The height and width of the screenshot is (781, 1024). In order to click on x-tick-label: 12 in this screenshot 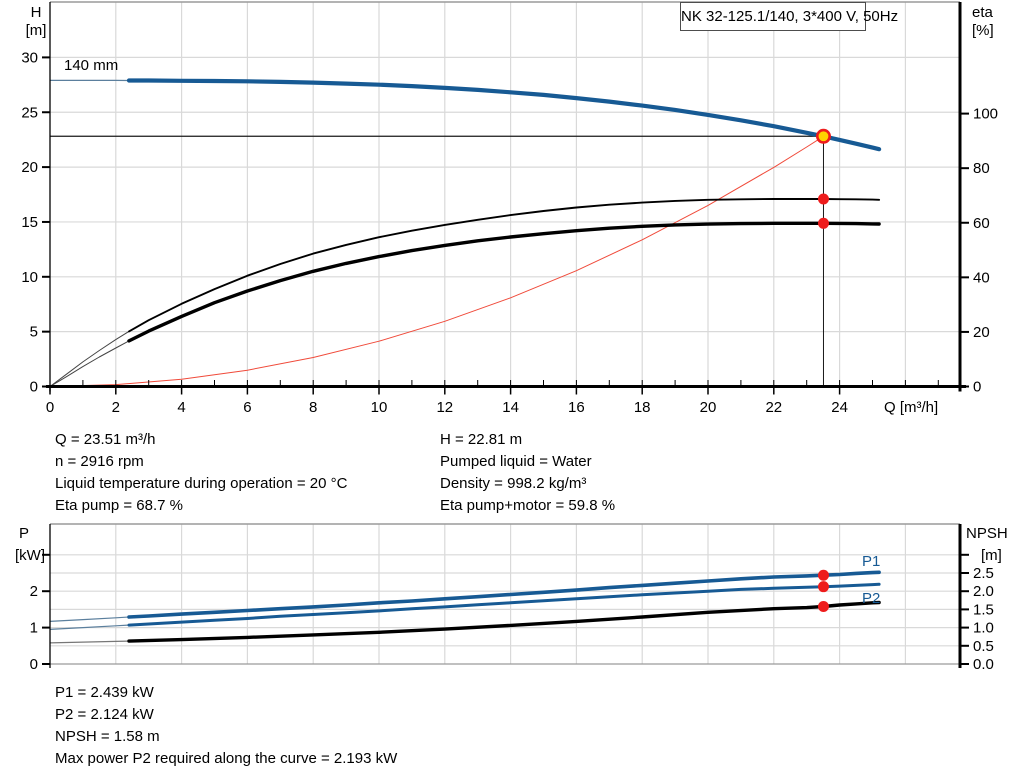, I will do `click(444, 407)`.